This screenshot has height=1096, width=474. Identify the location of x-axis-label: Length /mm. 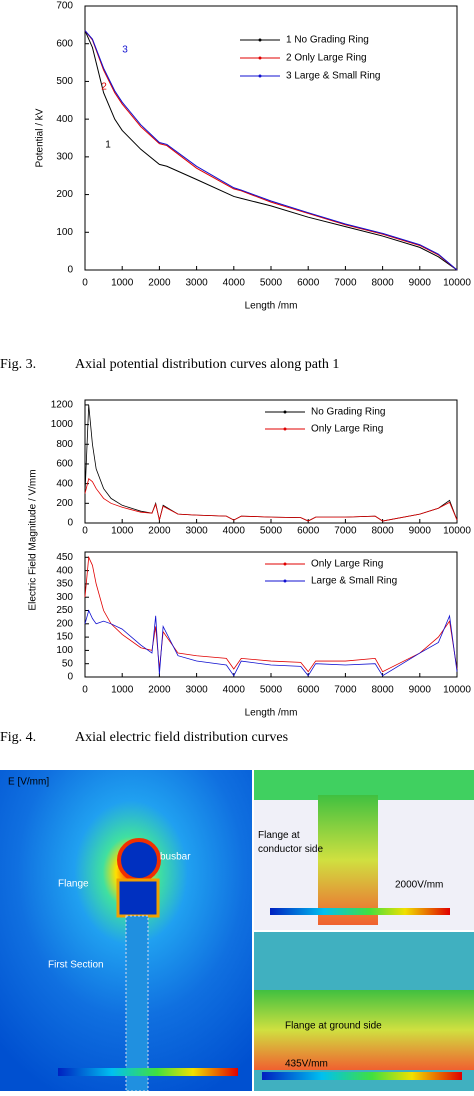
(271, 306).